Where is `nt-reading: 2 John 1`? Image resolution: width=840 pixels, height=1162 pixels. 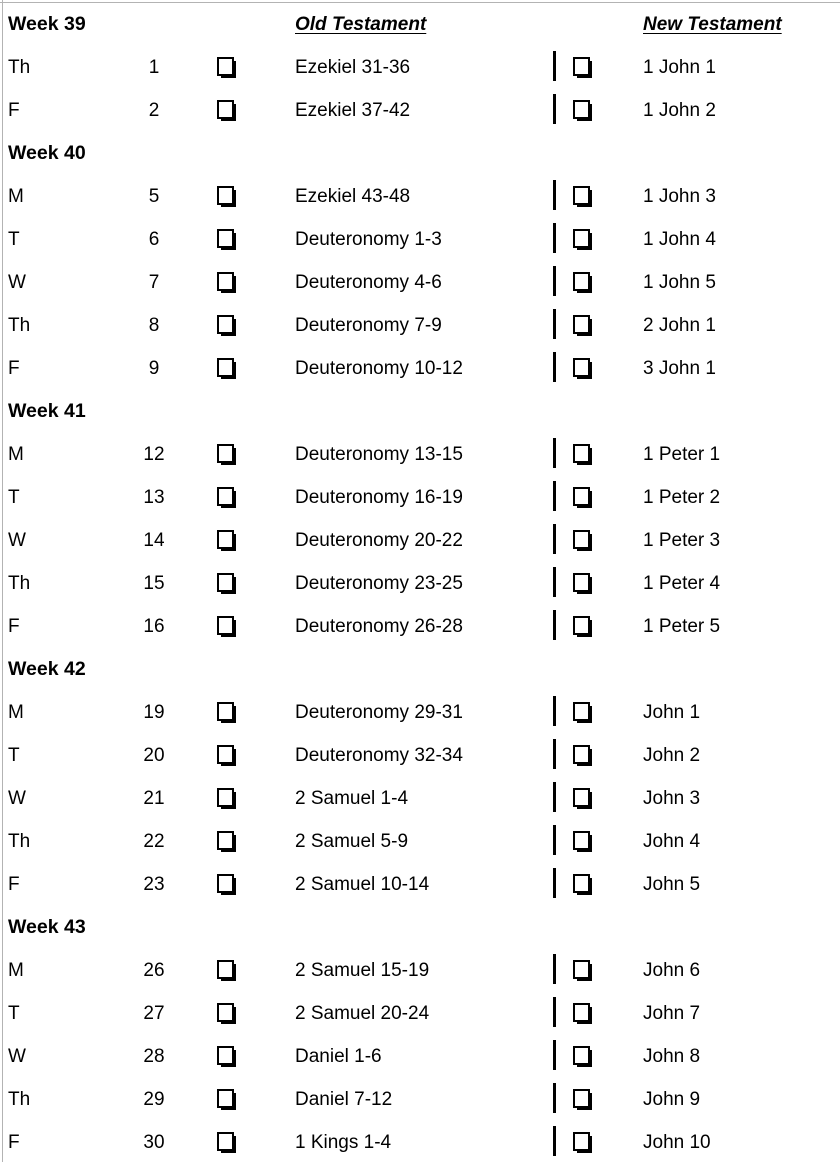
nt-reading: 2 John 1 is located at coordinates (679, 325).